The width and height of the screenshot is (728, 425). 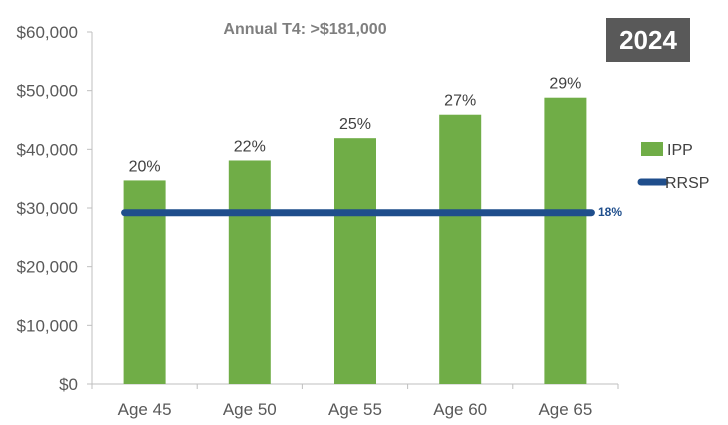 I want to click on rrsp-percent-label: 18%, so click(x=610, y=212).